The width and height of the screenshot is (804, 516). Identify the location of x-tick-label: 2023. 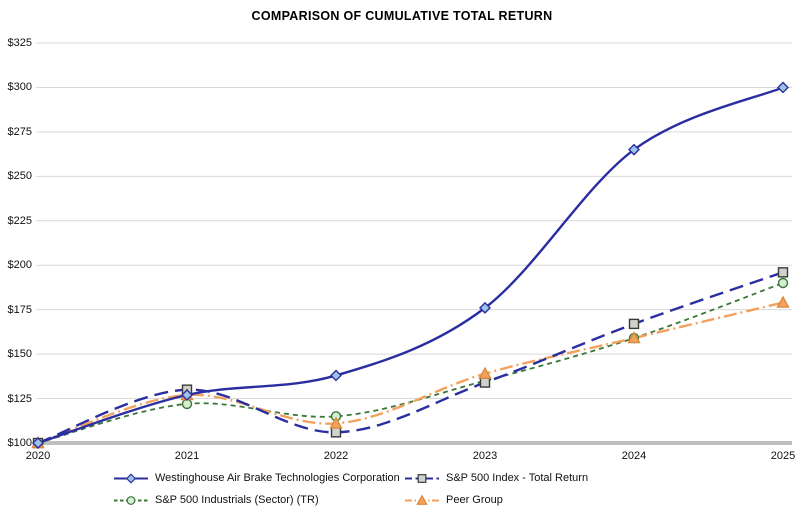
(485, 456).